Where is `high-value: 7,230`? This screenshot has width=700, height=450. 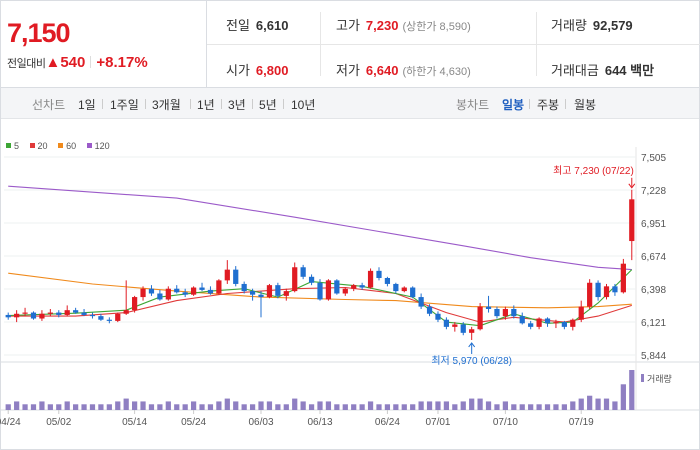 high-value: 7,230 is located at coordinates (382, 25).